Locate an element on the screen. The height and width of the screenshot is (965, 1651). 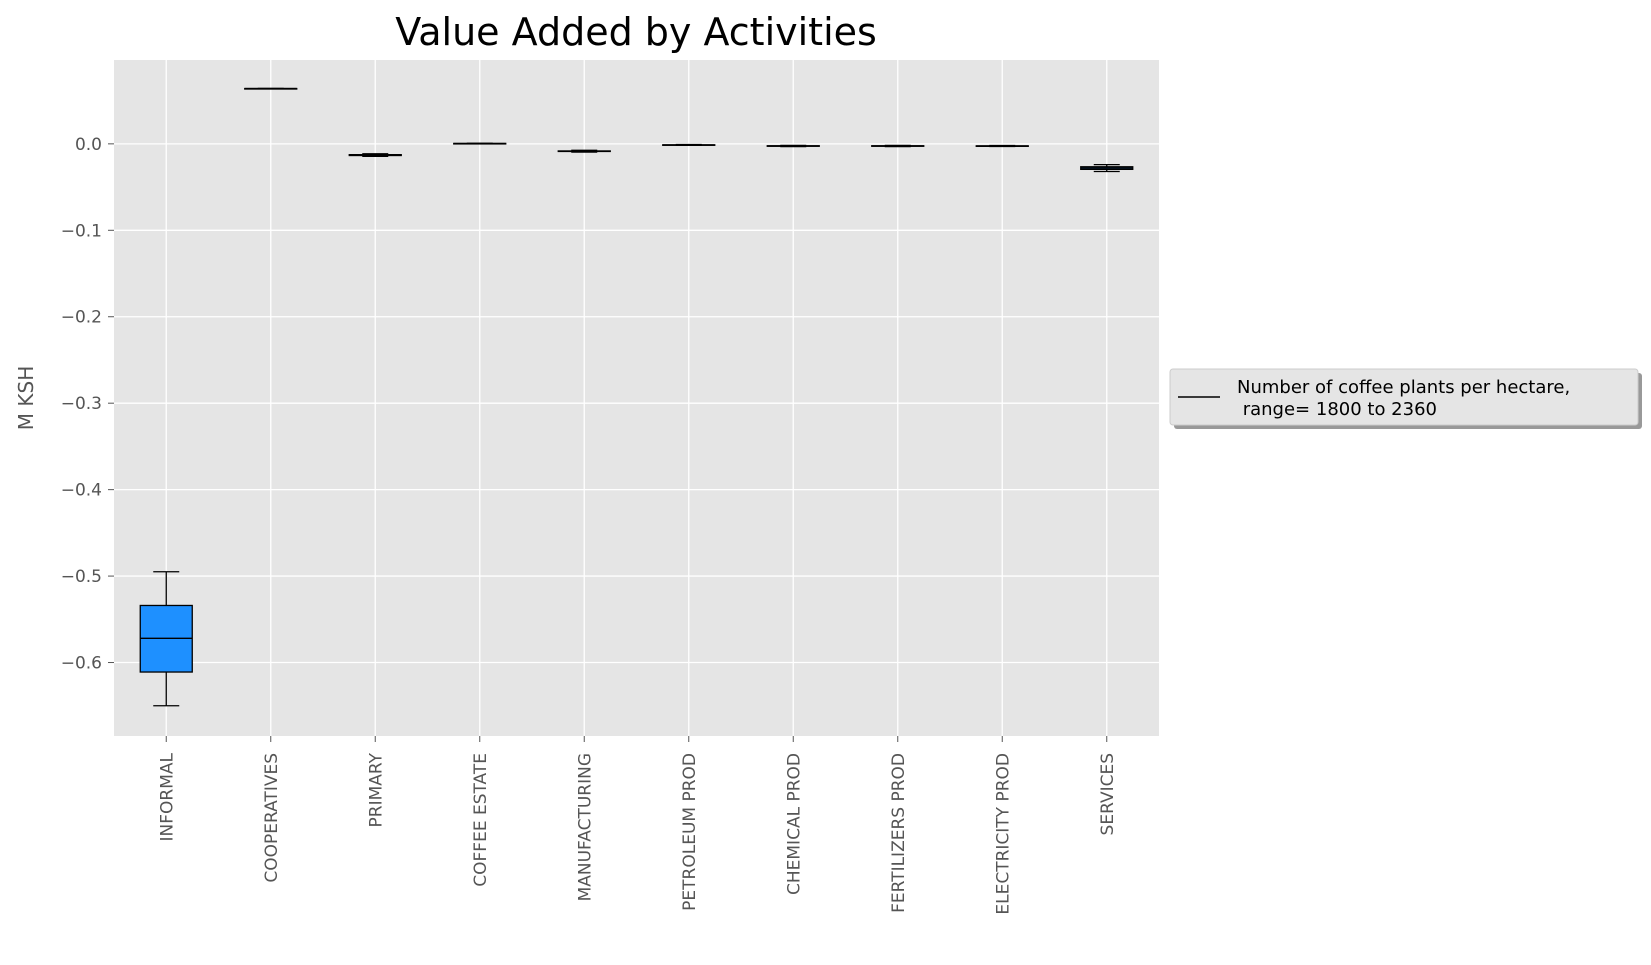
x-tick-label: INFORMAL is located at coordinates (167, 796).